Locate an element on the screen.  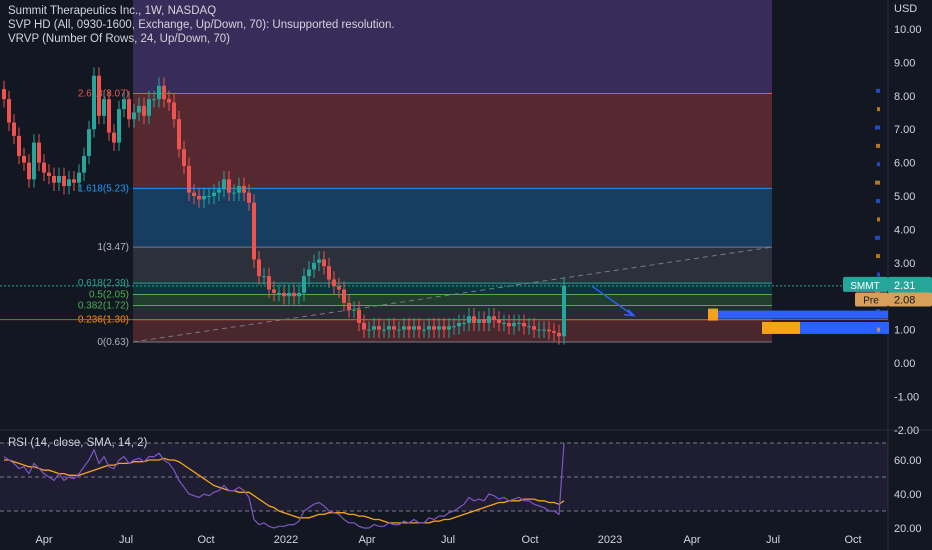
rsi-tick-label: 60.00 is located at coordinates (908, 461).